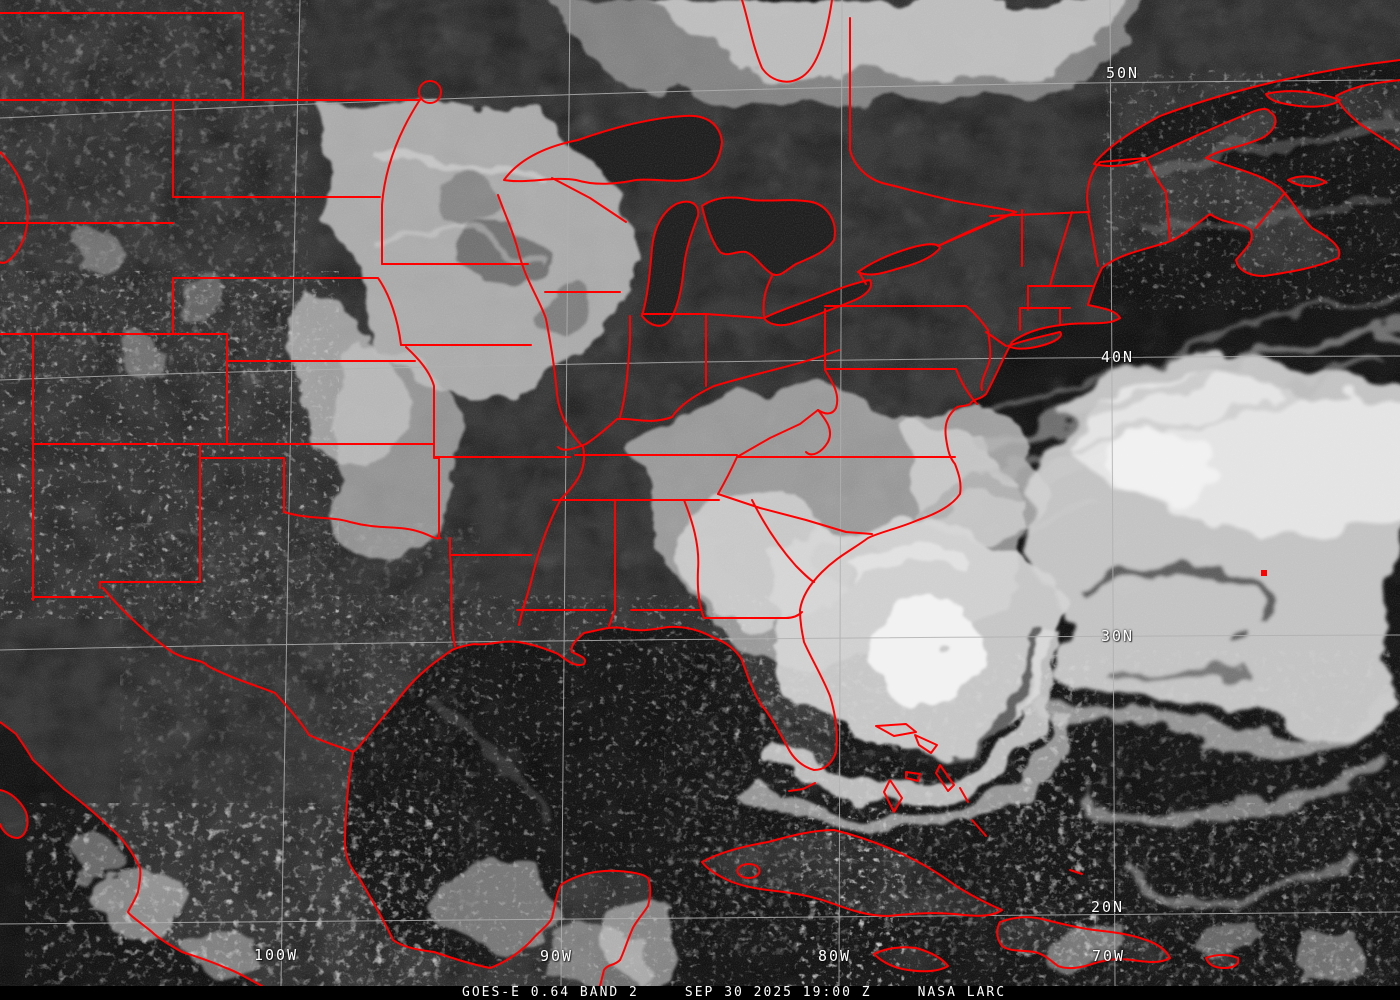 The height and width of the screenshot is (1000, 1400). Describe the element at coordinates (1109, 956) in the screenshot. I see `lon-label-70w: 70W` at that location.